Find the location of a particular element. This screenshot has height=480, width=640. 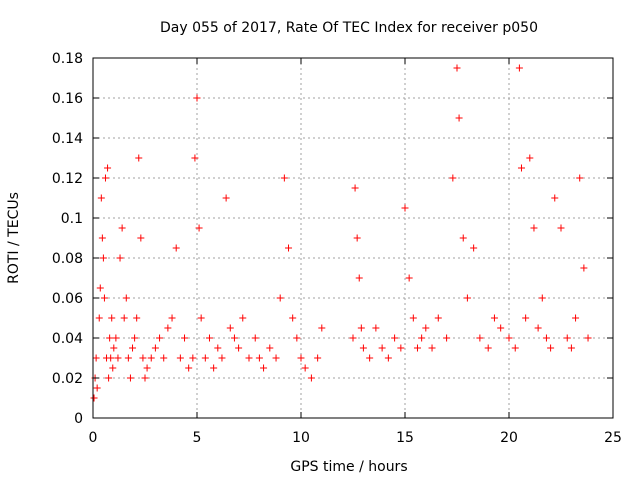

y-tick-label: 0 is located at coordinates (78, 419).